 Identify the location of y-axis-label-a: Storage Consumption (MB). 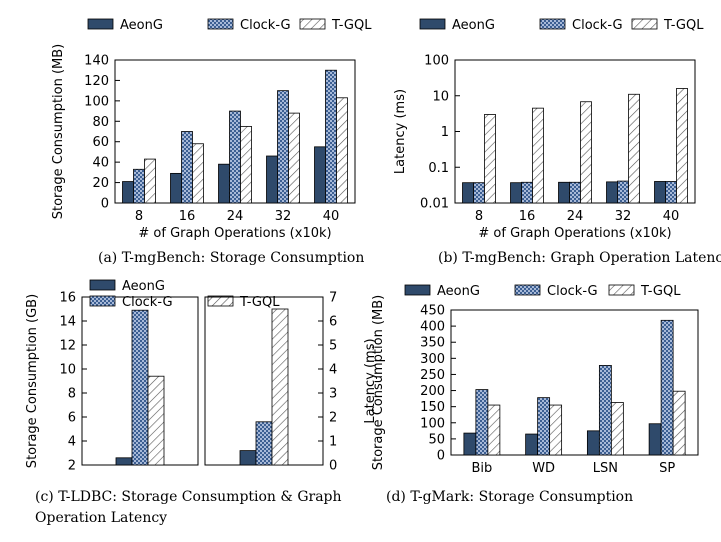
(58, 132).